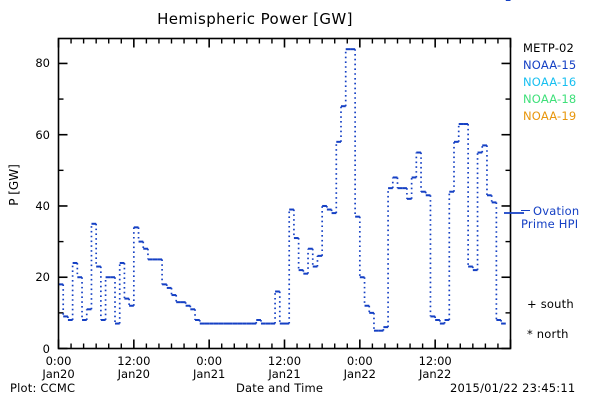  What do you see at coordinates (42, 63) in the screenshot?
I see `y-tick-label: 80` at bounding box center [42, 63].